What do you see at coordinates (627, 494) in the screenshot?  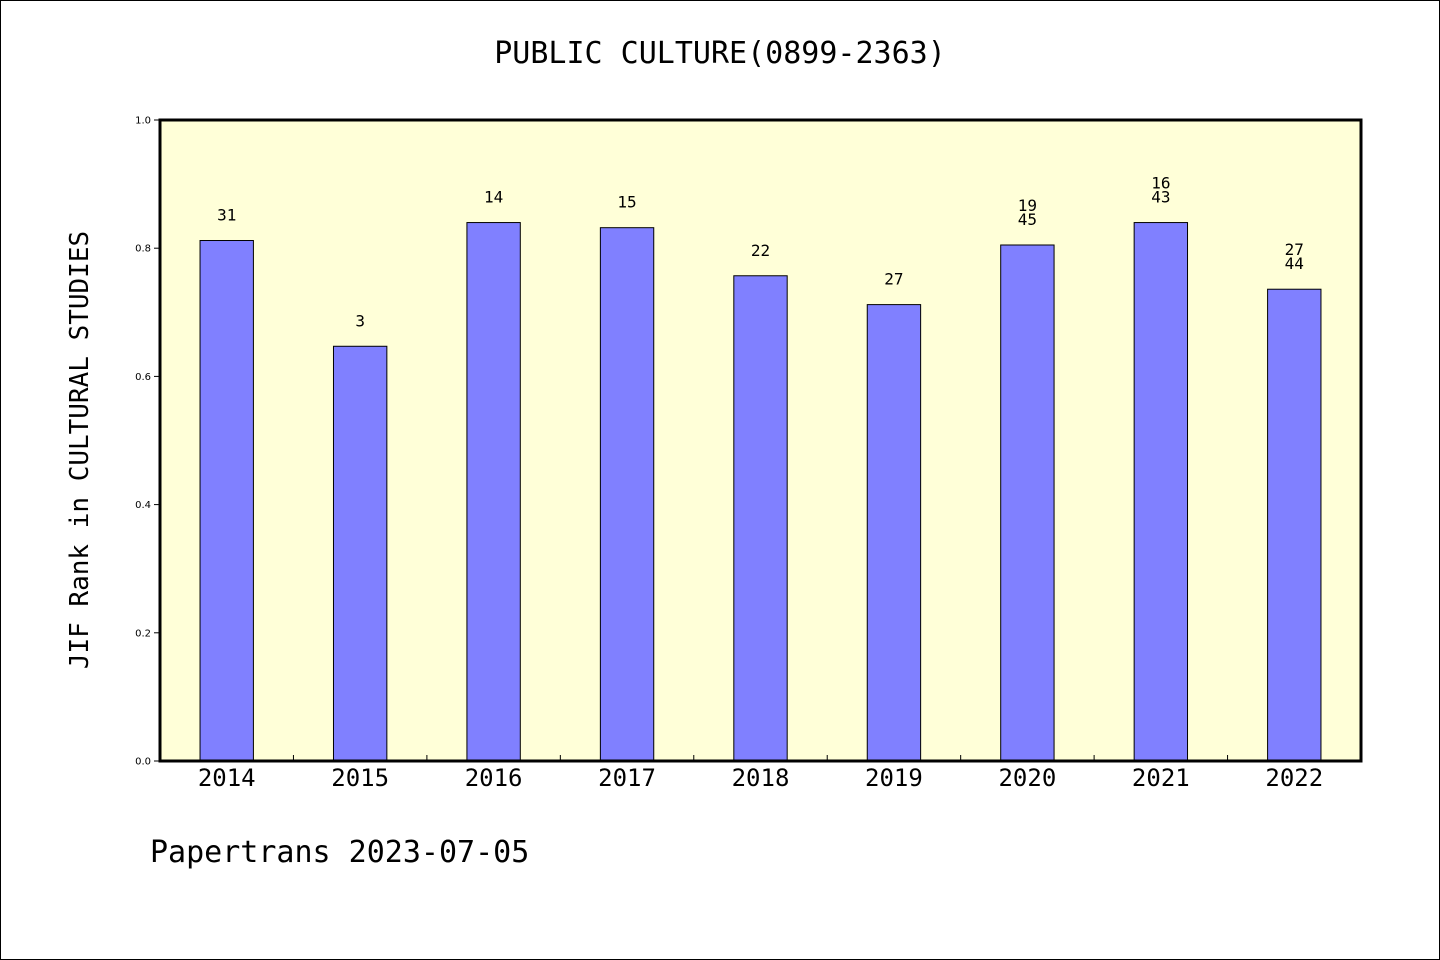 I see `bar-2017` at bounding box center [627, 494].